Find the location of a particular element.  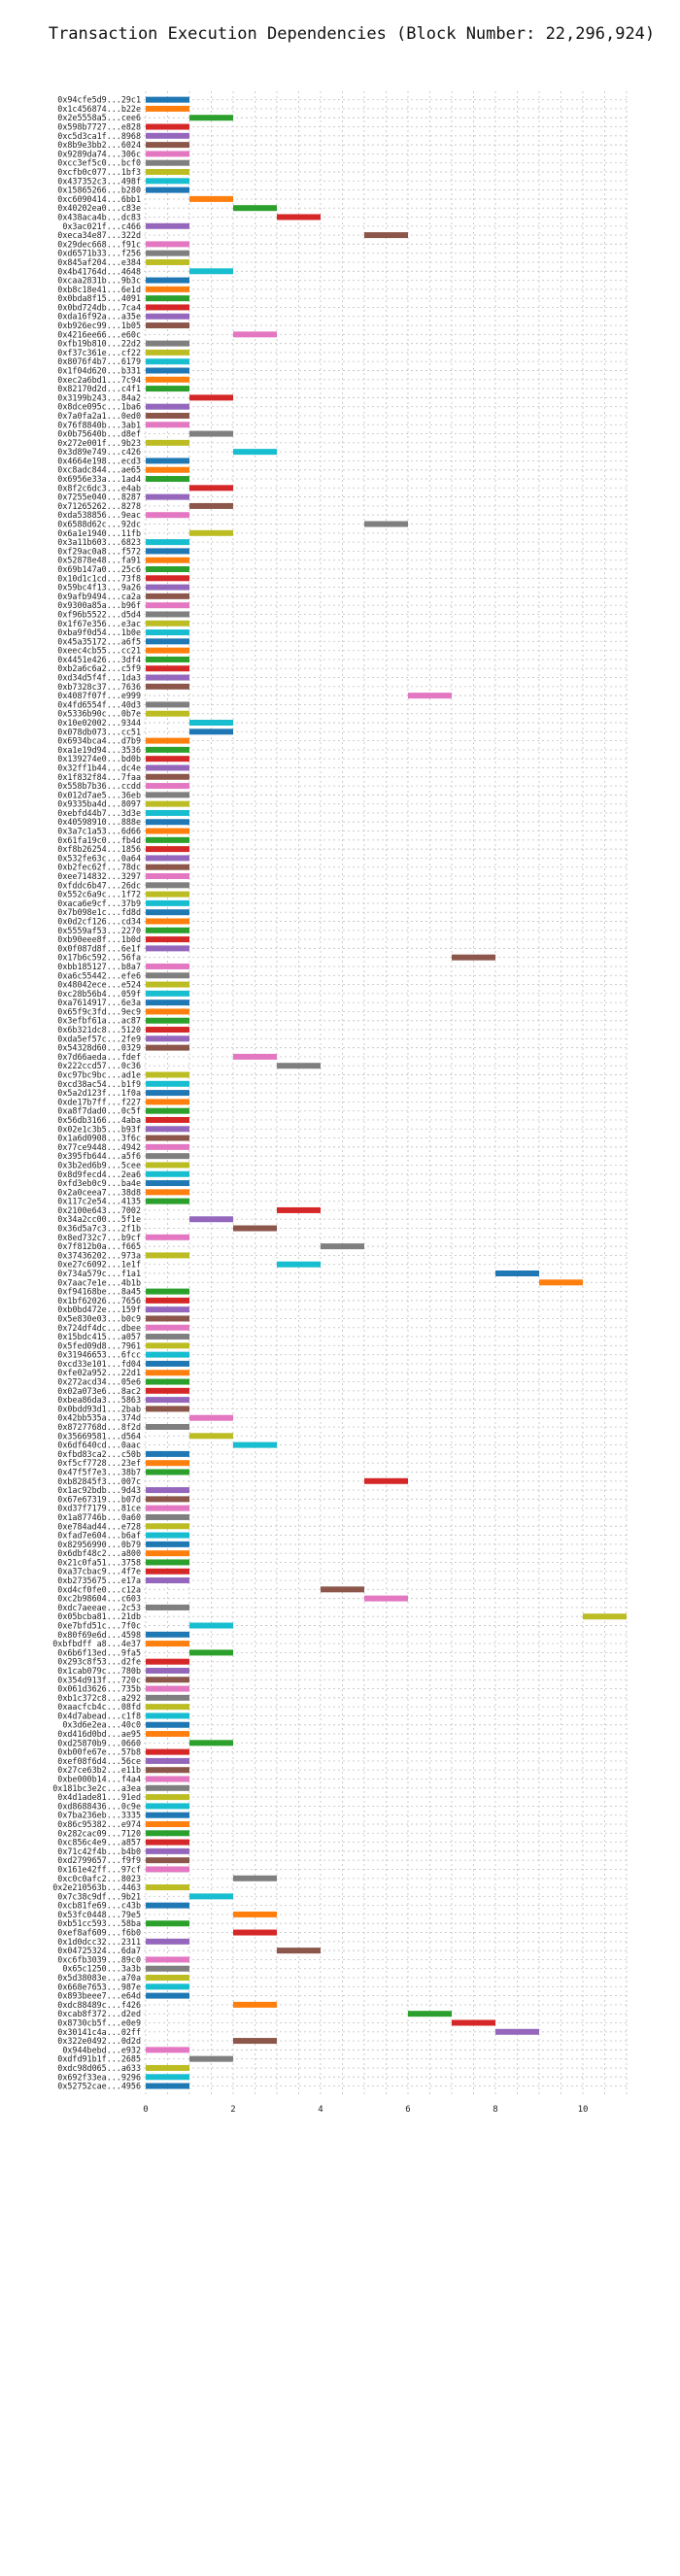

y-tick-label: 0xc856c4e9...a857 is located at coordinates (99, 1842).